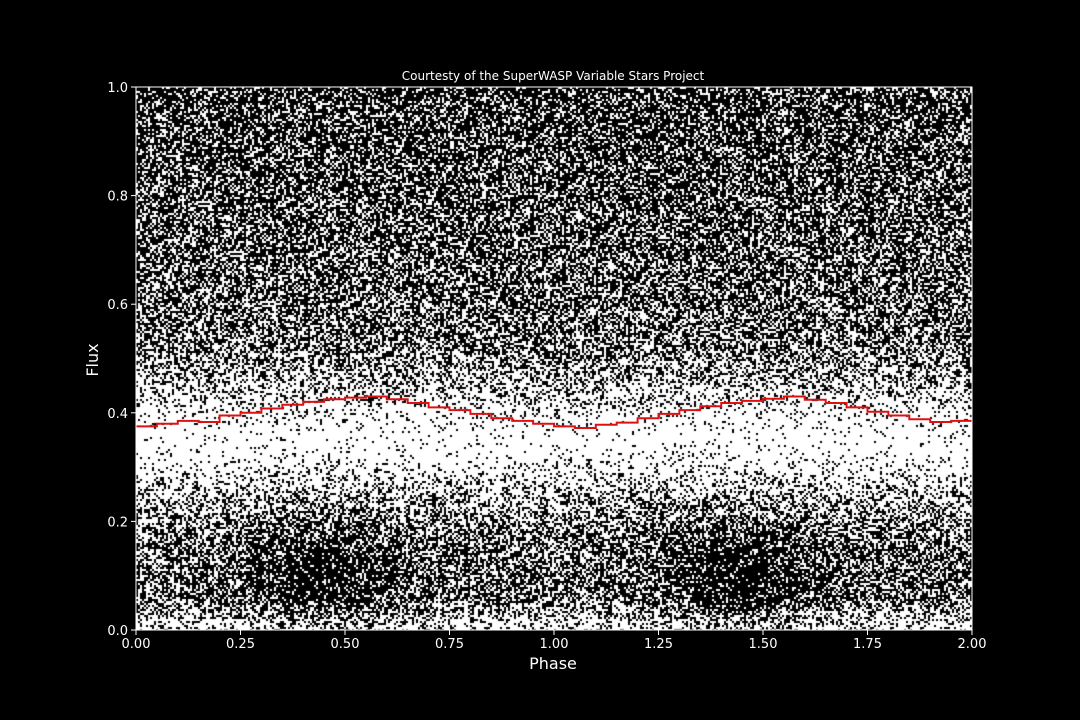 The height and width of the screenshot is (720, 1080). Describe the element at coordinates (554, 644) in the screenshot. I see `x-tick-label: 1.00` at that location.